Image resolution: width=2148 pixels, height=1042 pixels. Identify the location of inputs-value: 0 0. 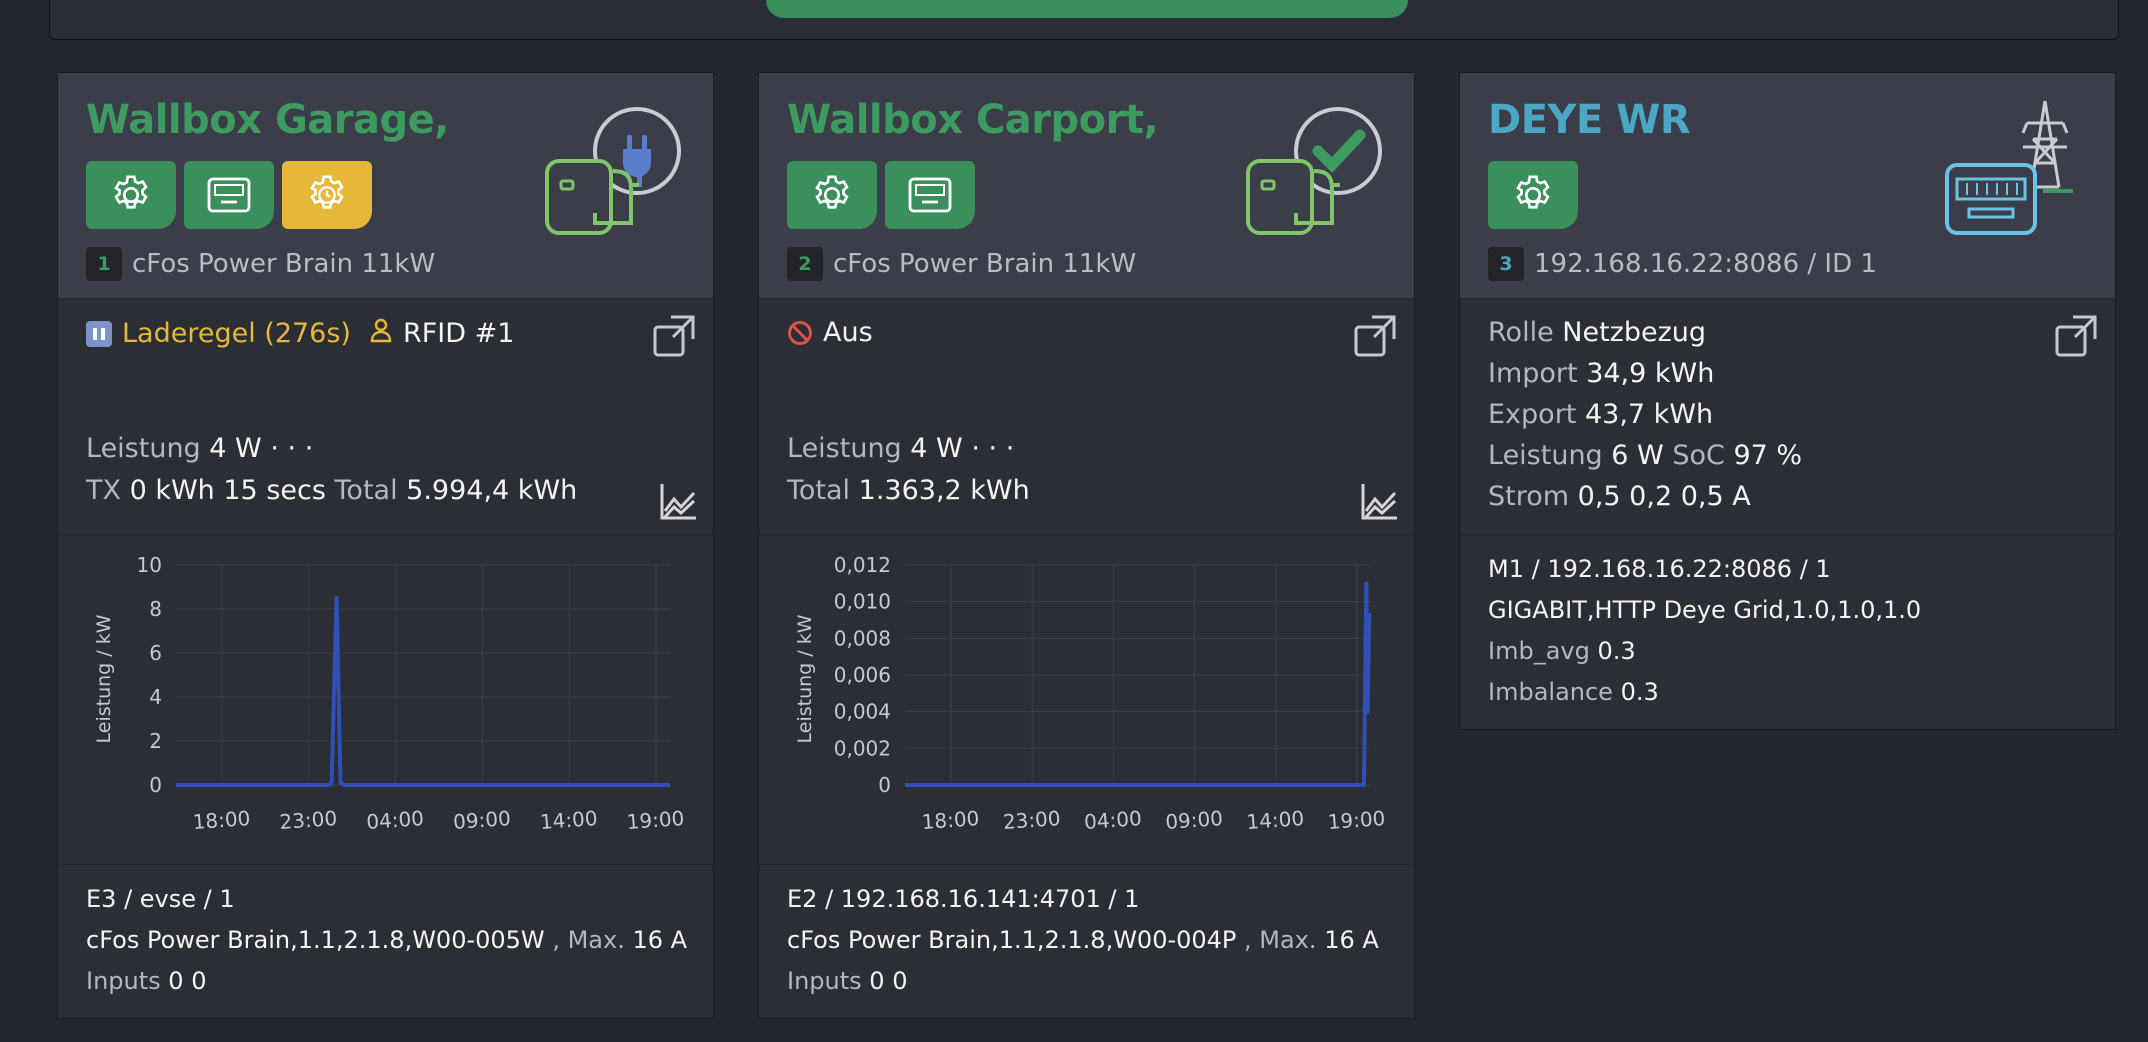
(187, 981).